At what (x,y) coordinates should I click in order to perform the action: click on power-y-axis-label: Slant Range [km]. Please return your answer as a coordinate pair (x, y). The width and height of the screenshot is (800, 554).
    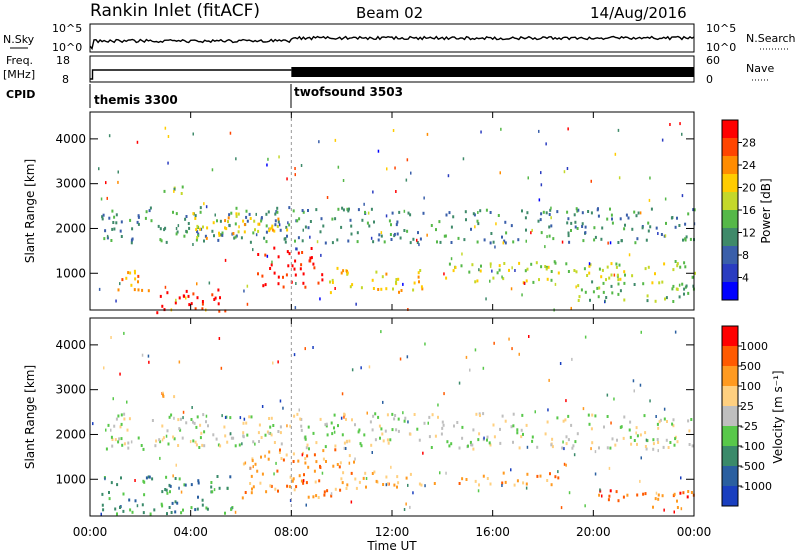
    Looking at the image, I should click on (30, 211).